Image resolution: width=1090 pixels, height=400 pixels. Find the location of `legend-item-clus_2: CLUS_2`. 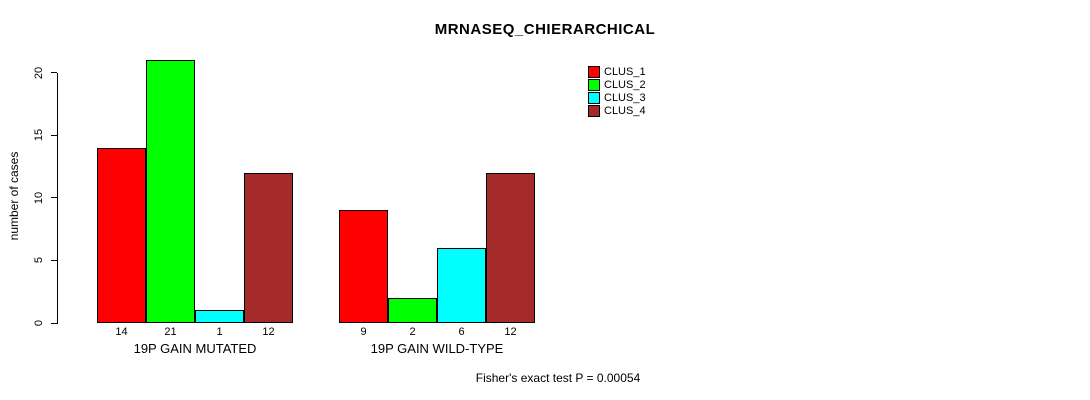

legend-item-clus_2: CLUS_2 is located at coordinates (628, 85).